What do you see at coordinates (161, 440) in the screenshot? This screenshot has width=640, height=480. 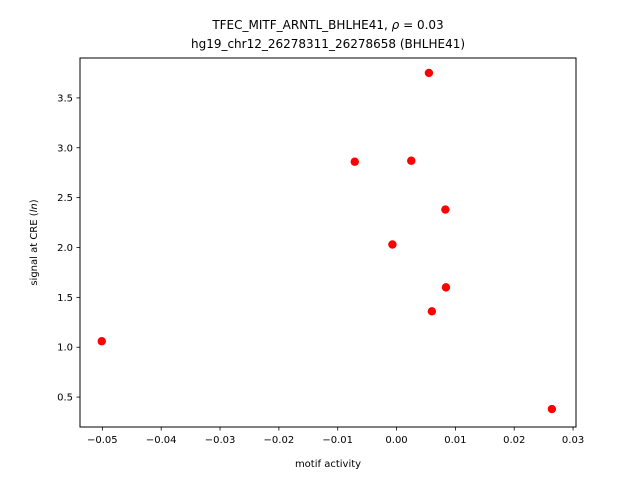 I see `x-tick-label: −0.04` at bounding box center [161, 440].